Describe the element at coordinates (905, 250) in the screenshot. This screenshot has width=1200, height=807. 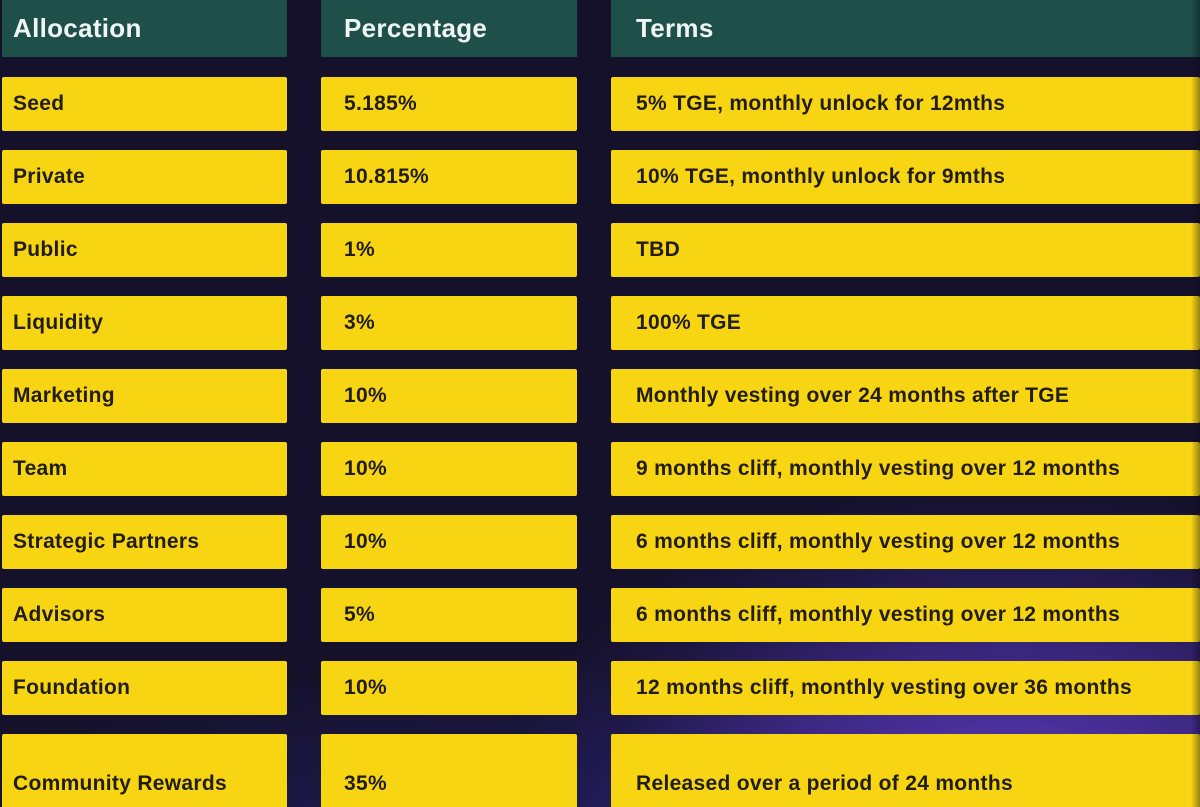
I see `cell-terms: TBD` at that location.